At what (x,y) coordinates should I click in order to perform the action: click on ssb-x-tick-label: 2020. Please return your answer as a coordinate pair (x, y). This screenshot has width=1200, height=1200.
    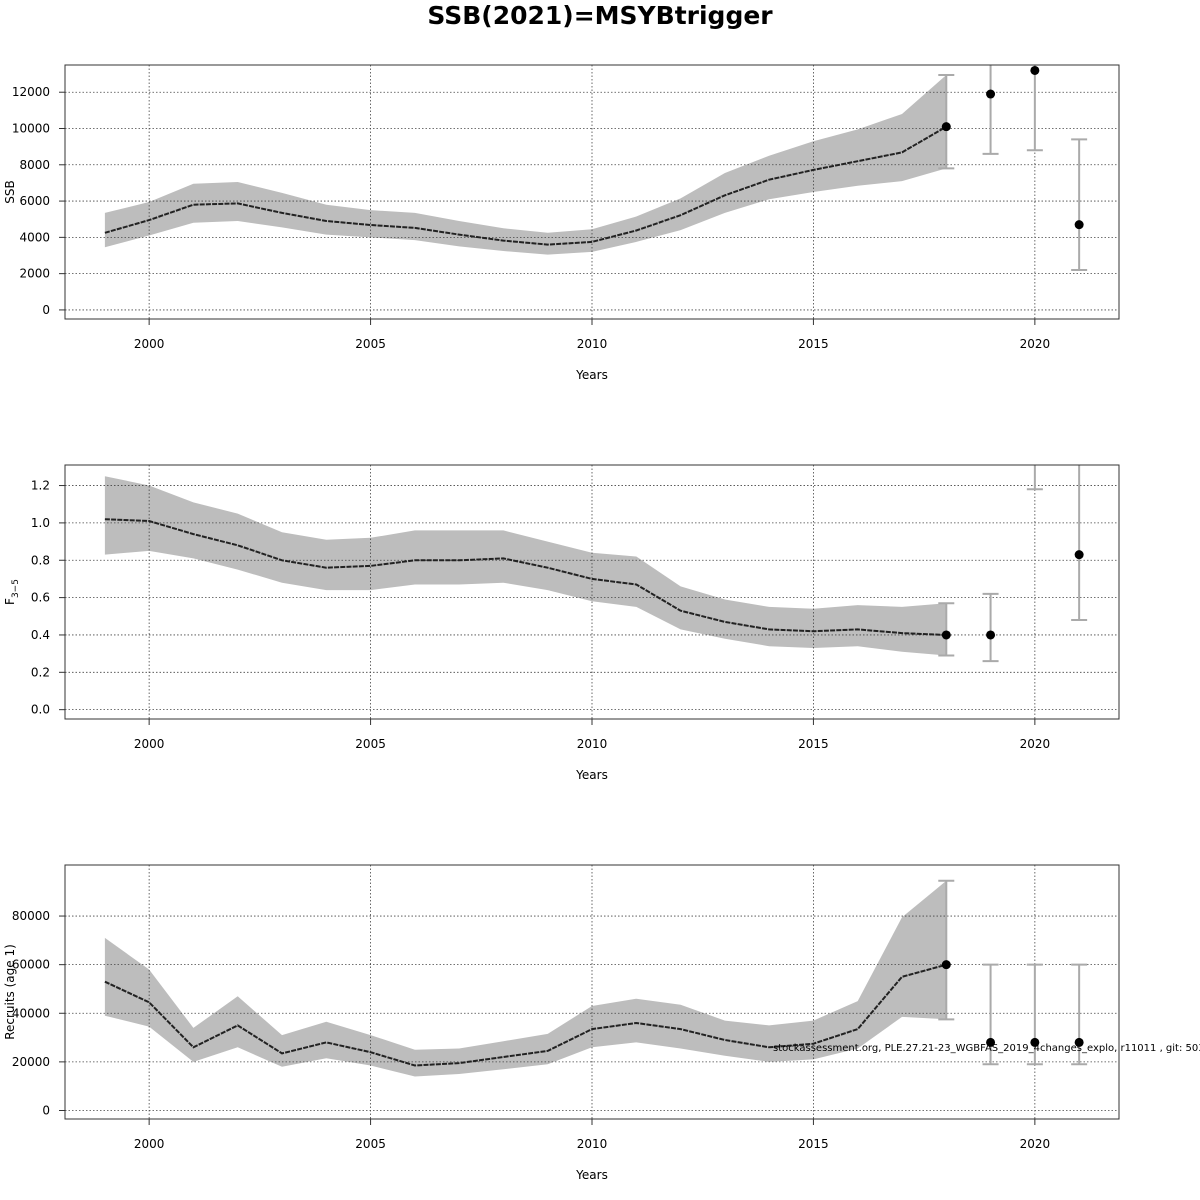
    Looking at the image, I should click on (1035, 344).